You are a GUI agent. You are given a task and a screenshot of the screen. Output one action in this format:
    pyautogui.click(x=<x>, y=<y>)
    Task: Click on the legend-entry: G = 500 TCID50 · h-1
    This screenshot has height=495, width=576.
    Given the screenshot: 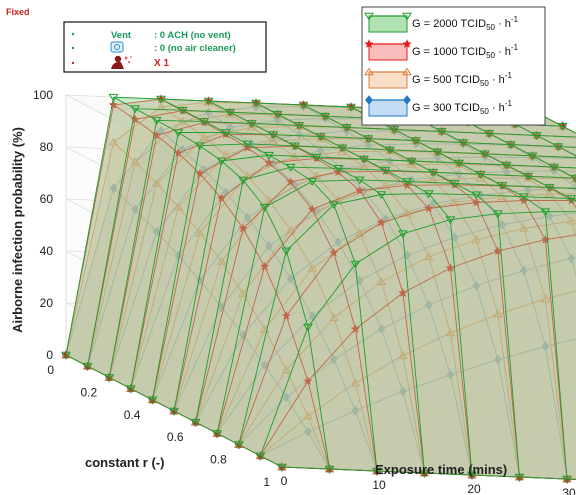 What is the action you would take?
    pyautogui.click(x=462, y=79)
    